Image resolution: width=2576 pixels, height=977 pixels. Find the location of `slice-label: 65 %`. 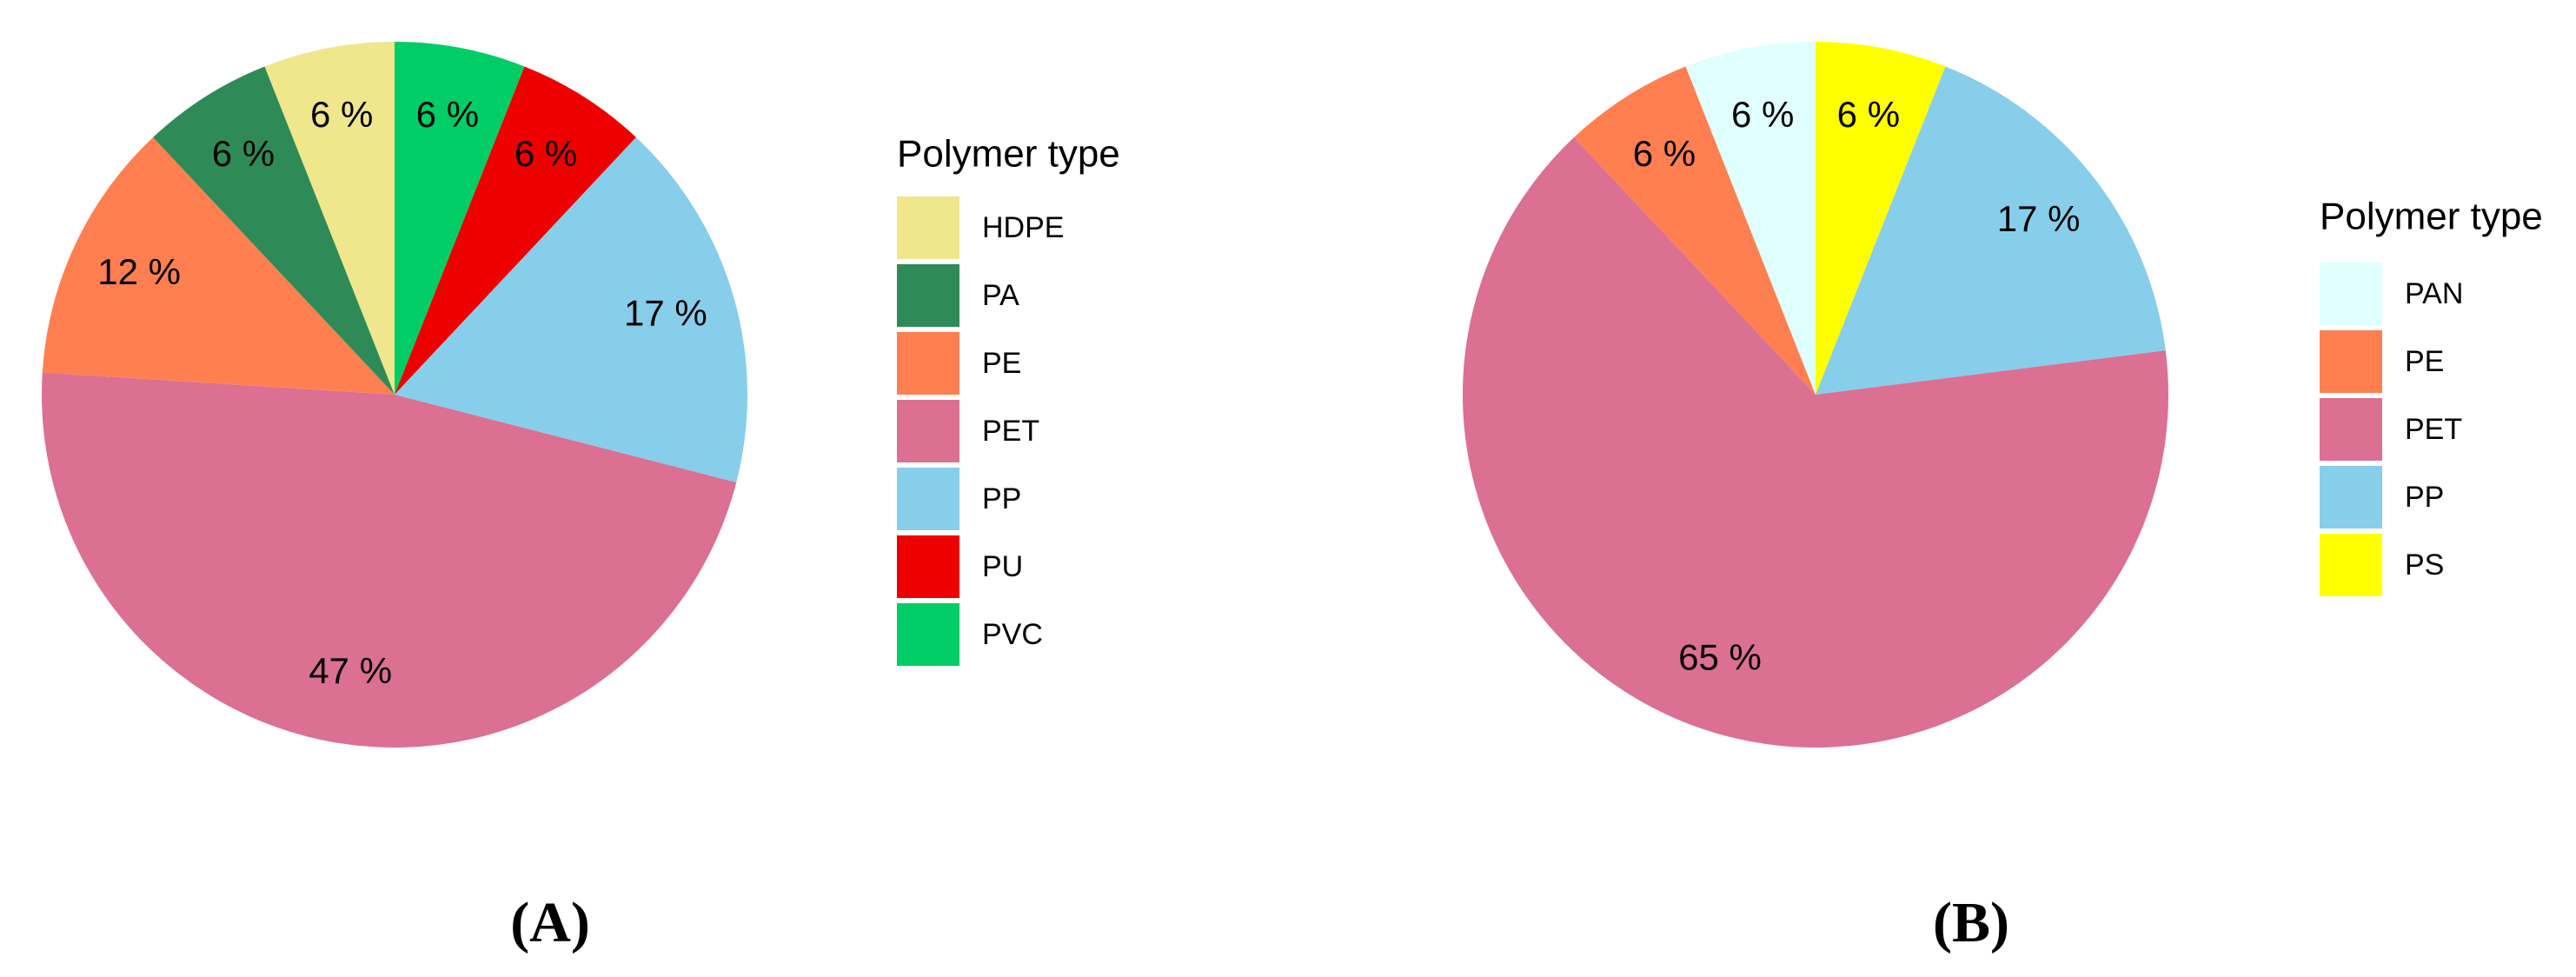

slice-label: 65 % is located at coordinates (1720, 657).